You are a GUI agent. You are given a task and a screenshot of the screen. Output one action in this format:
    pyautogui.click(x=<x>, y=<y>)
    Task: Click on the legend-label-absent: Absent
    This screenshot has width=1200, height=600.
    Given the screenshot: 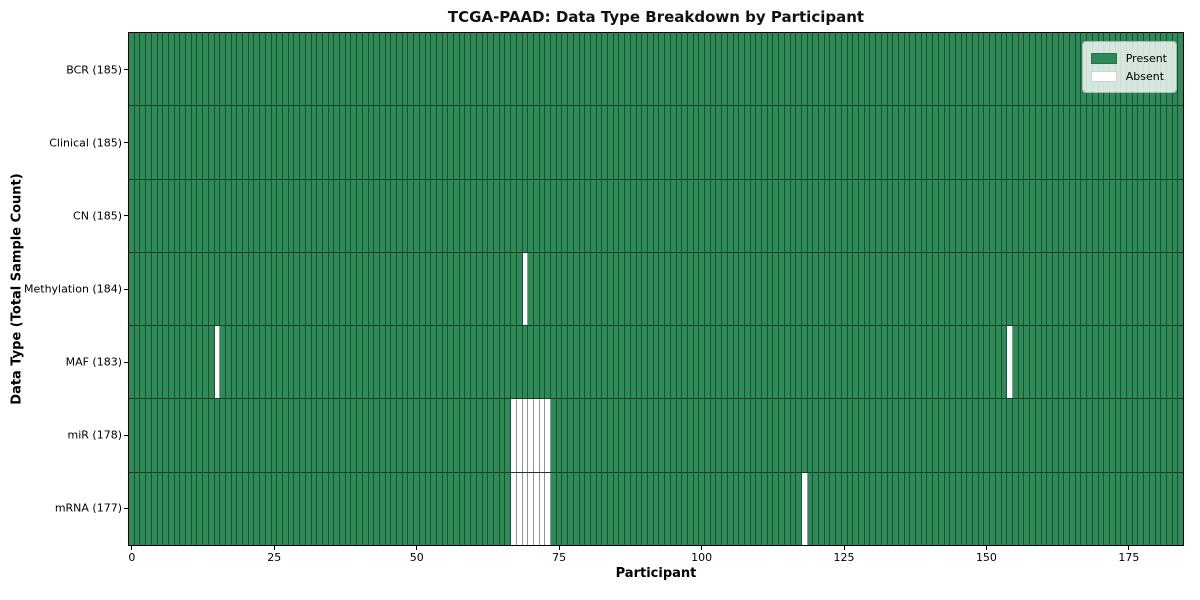 What is the action you would take?
    pyautogui.click(x=1145, y=76)
    